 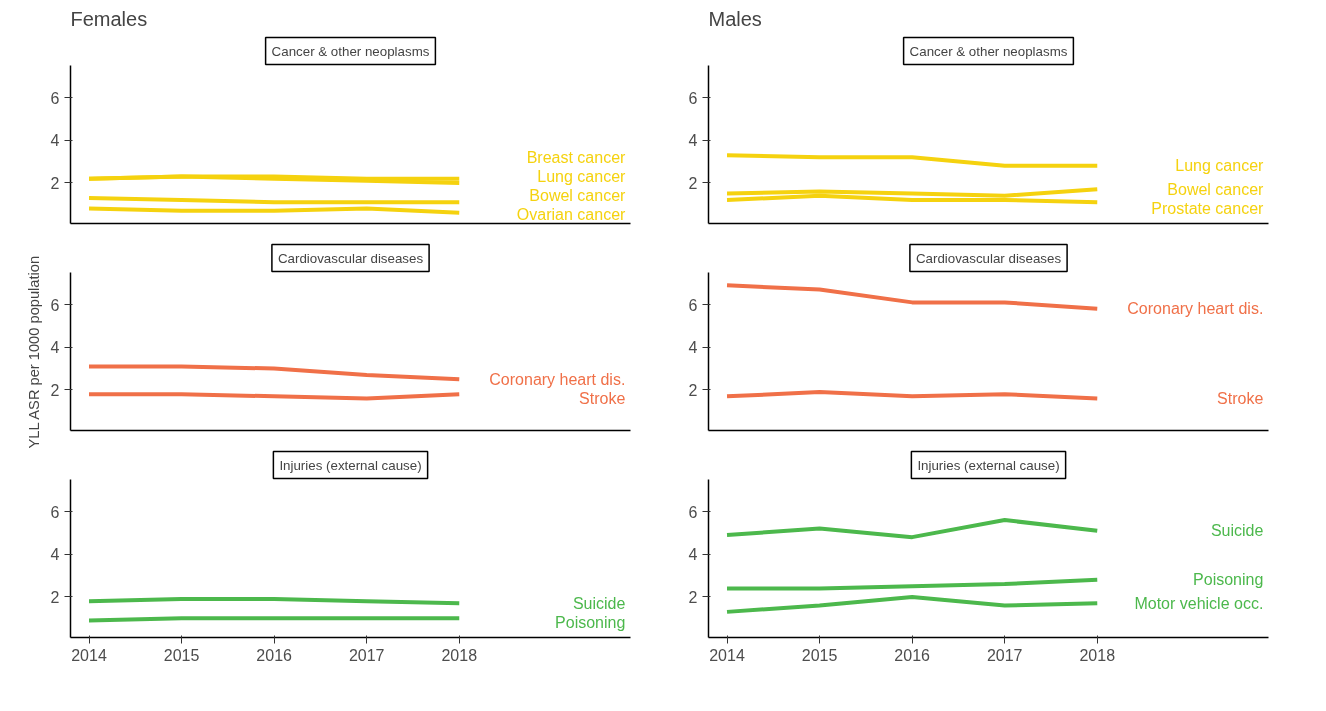 I want to click on text: Motor vehicle occ., so click(x=1199, y=603).